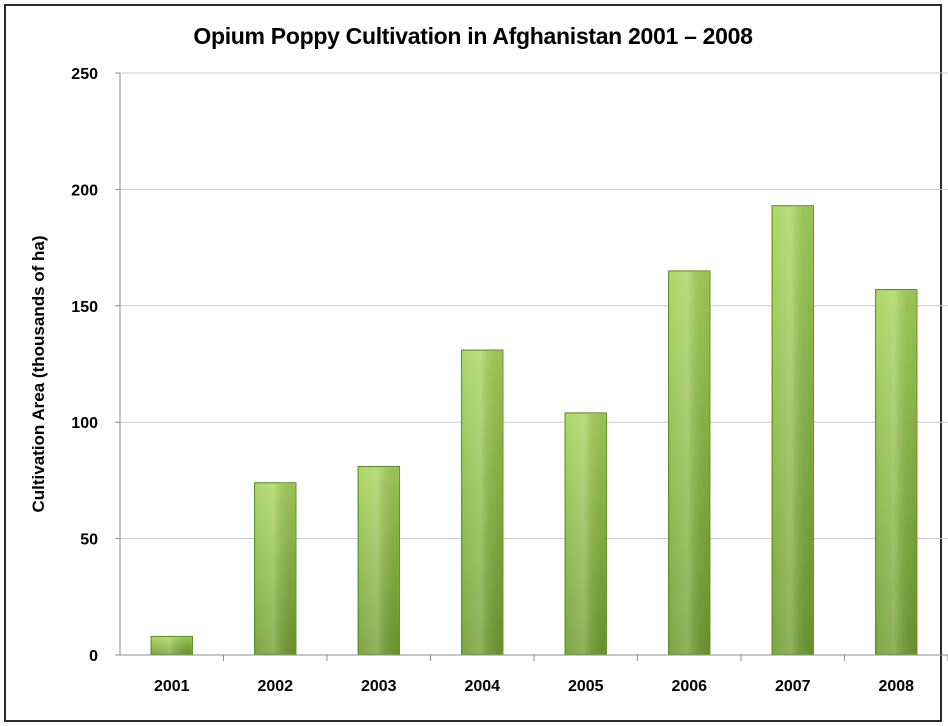 This screenshot has width=948, height=726. What do you see at coordinates (689, 686) in the screenshot?
I see `x-tick-label: 2006` at bounding box center [689, 686].